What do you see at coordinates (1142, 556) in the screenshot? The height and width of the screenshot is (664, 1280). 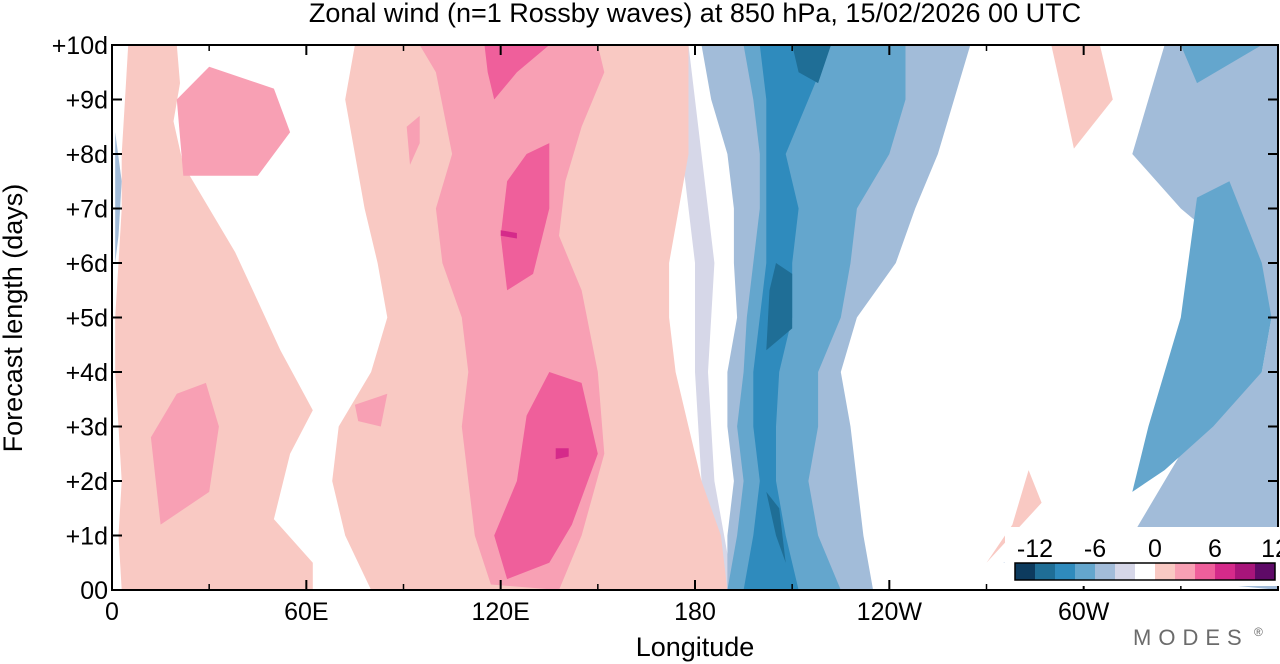 I see `colorbar: -12 -6 0 6 12` at bounding box center [1142, 556].